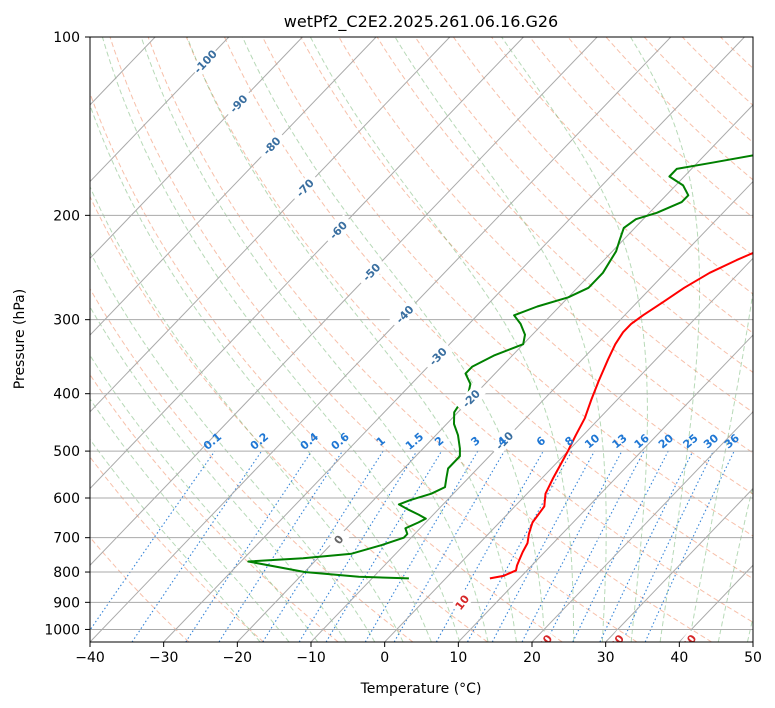 The width and height of the screenshot is (775, 708). Describe the element at coordinates (753, 658) in the screenshot. I see `x-tick-label: 50` at that location.